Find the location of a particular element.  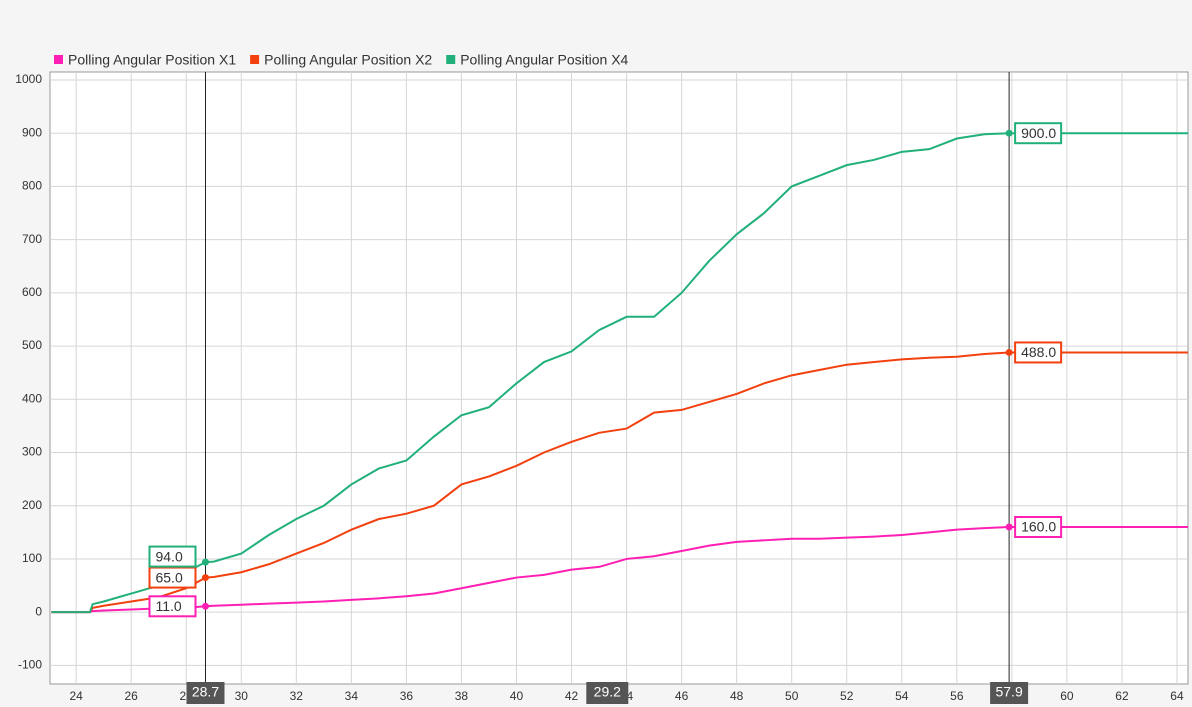

y-tick-label: 400 is located at coordinates (32, 398).